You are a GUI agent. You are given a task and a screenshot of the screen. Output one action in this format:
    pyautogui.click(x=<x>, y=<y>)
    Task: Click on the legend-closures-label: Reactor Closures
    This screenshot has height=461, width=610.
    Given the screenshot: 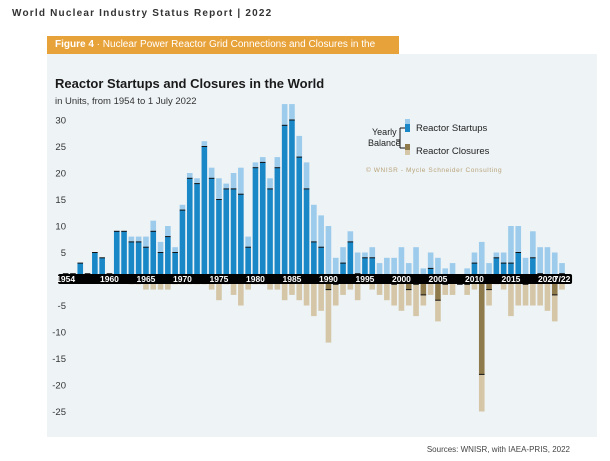 What is the action you would take?
    pyautogui.click(x=453, y=151)
    